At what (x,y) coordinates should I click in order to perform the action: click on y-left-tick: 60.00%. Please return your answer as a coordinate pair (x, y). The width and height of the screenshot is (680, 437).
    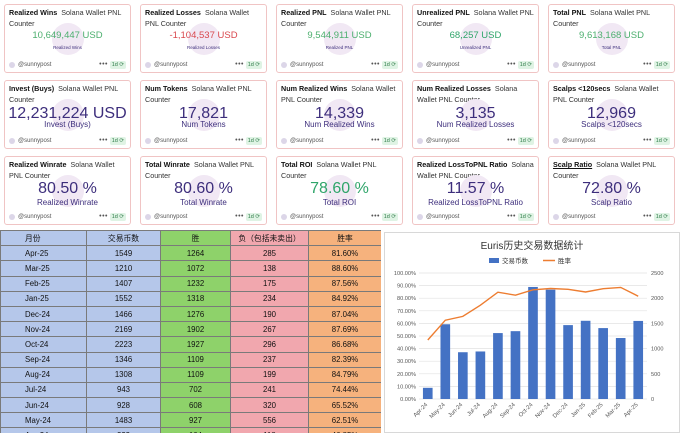
    Looking at the image, I should click on (406, 324).